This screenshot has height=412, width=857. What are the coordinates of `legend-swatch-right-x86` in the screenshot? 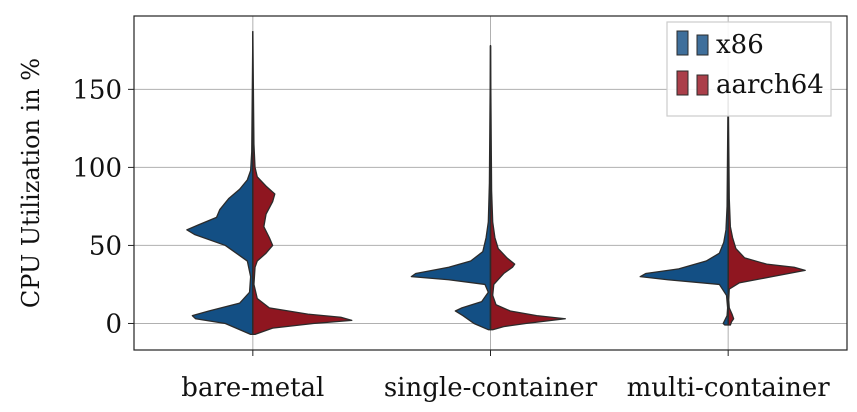 It's located at (702, 45).